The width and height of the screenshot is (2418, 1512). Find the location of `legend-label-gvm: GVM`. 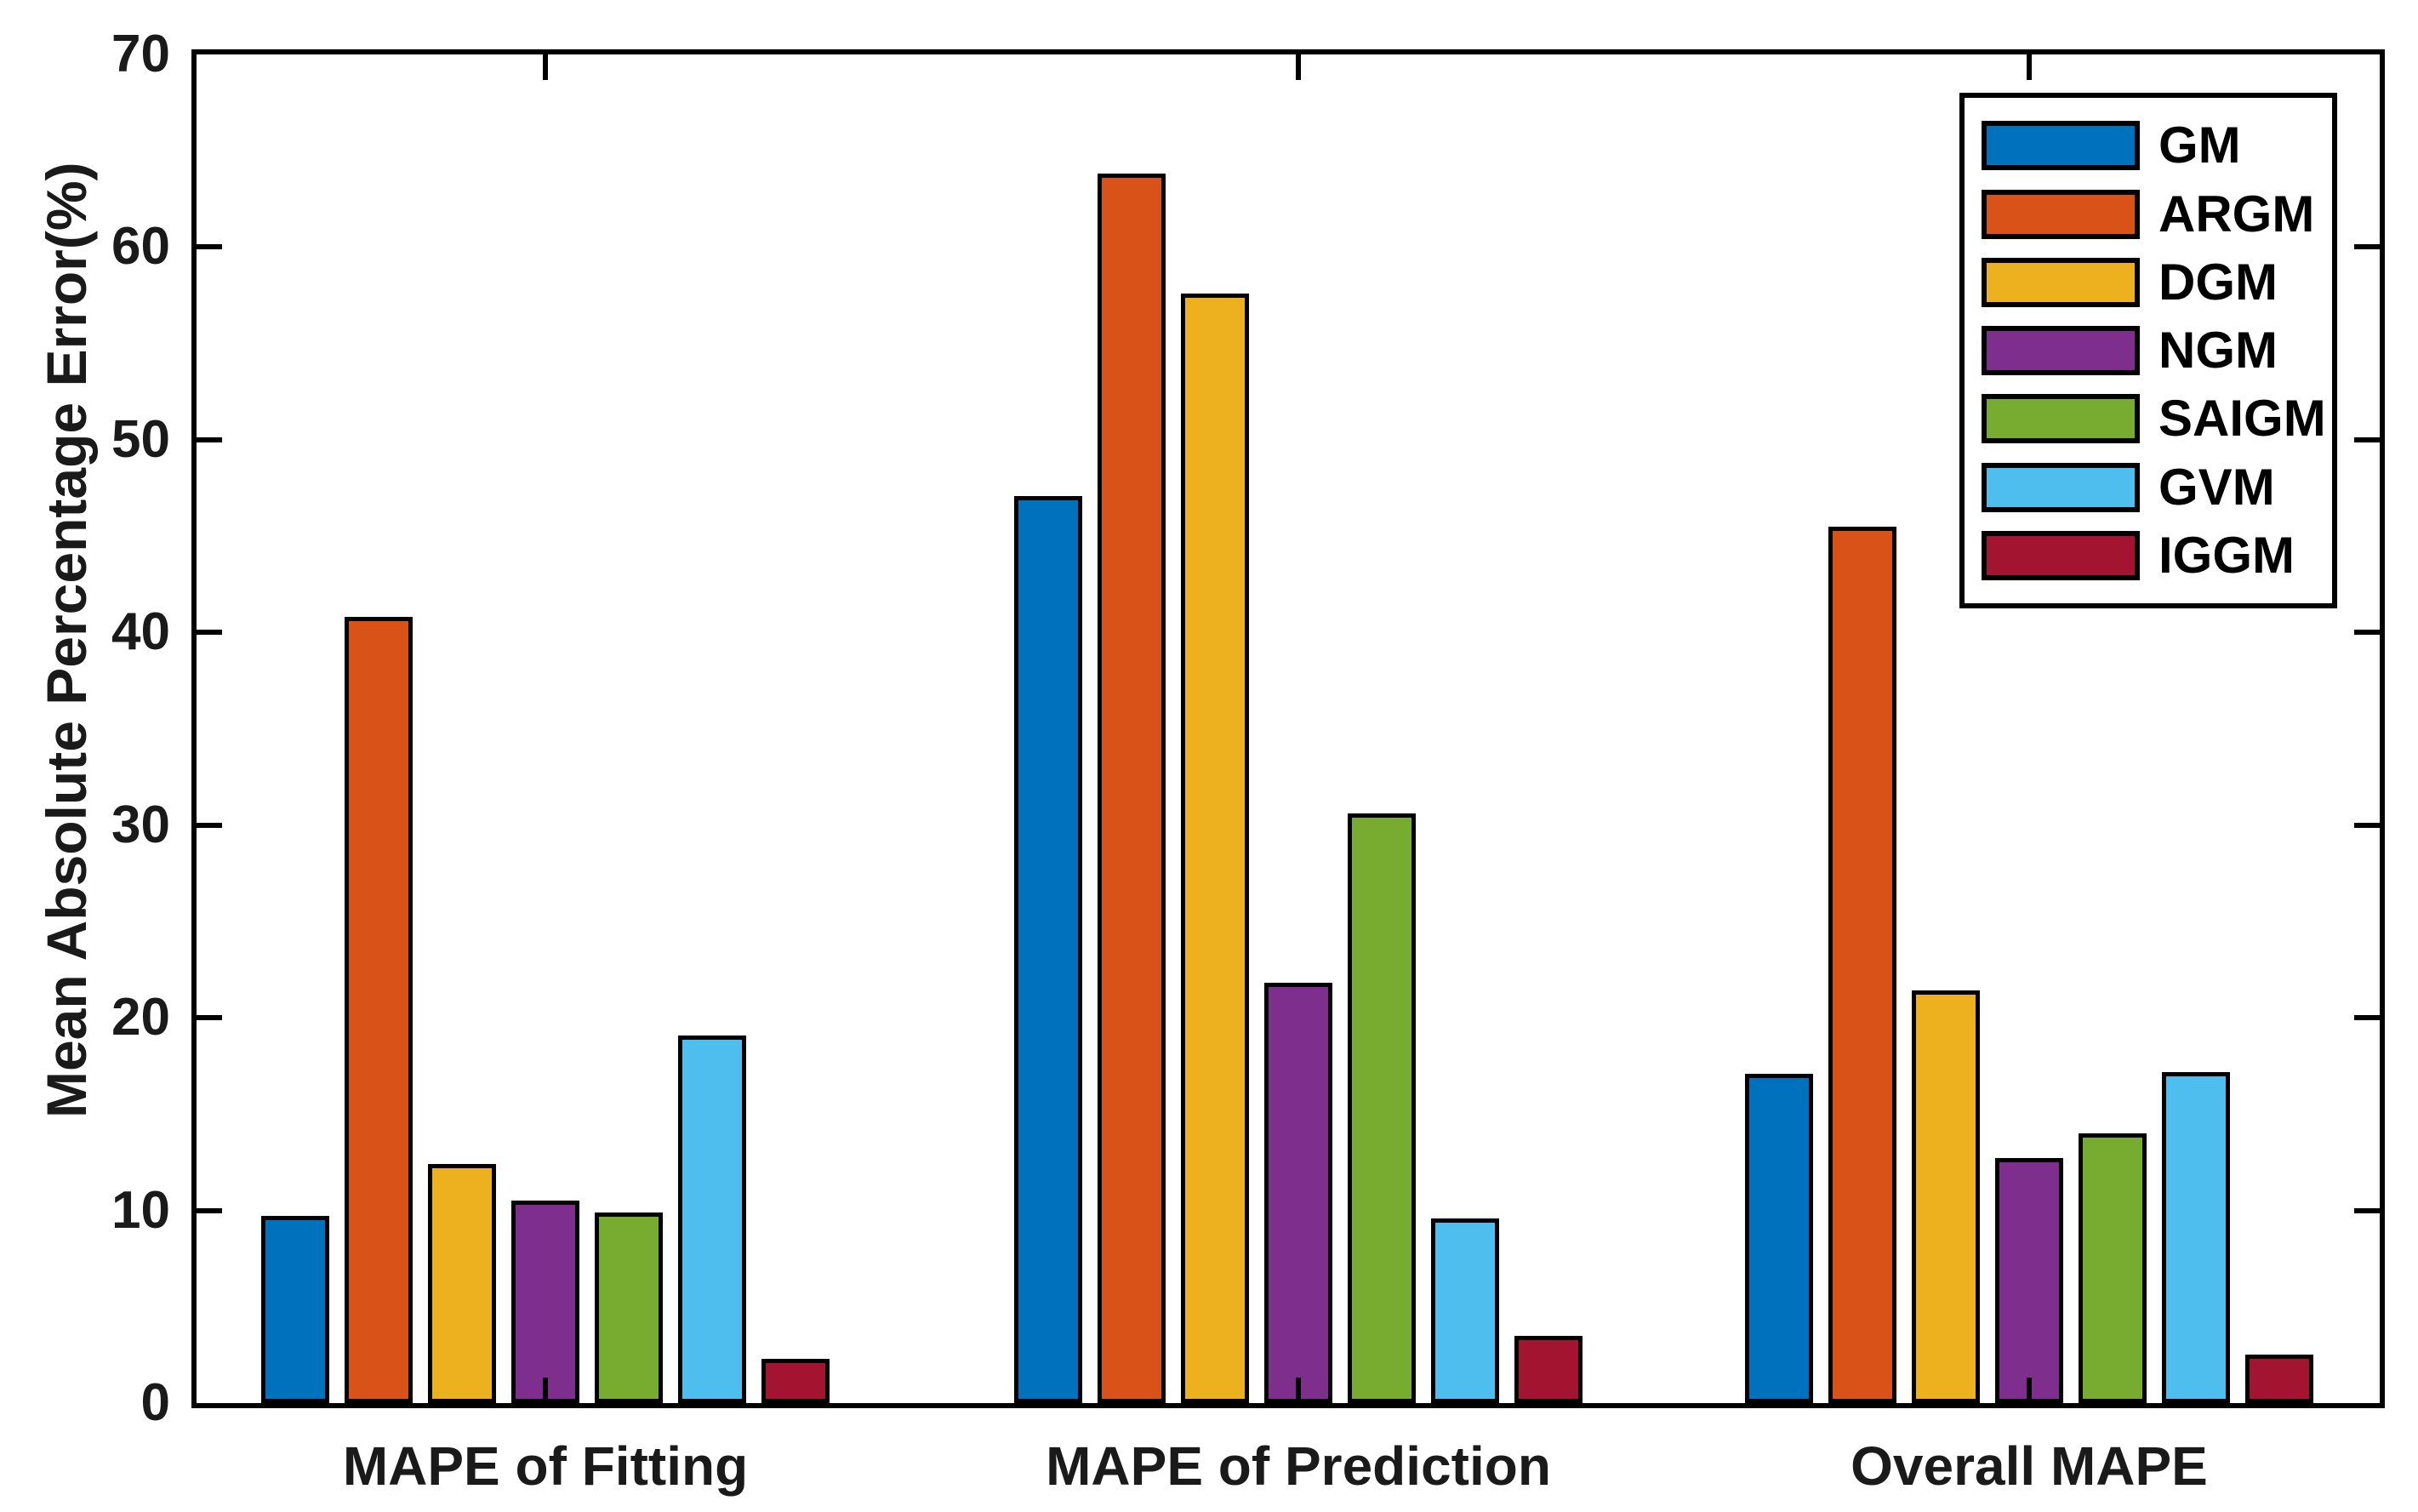

legend-label-gvm: GVM is located at coordinates (2217, 487).